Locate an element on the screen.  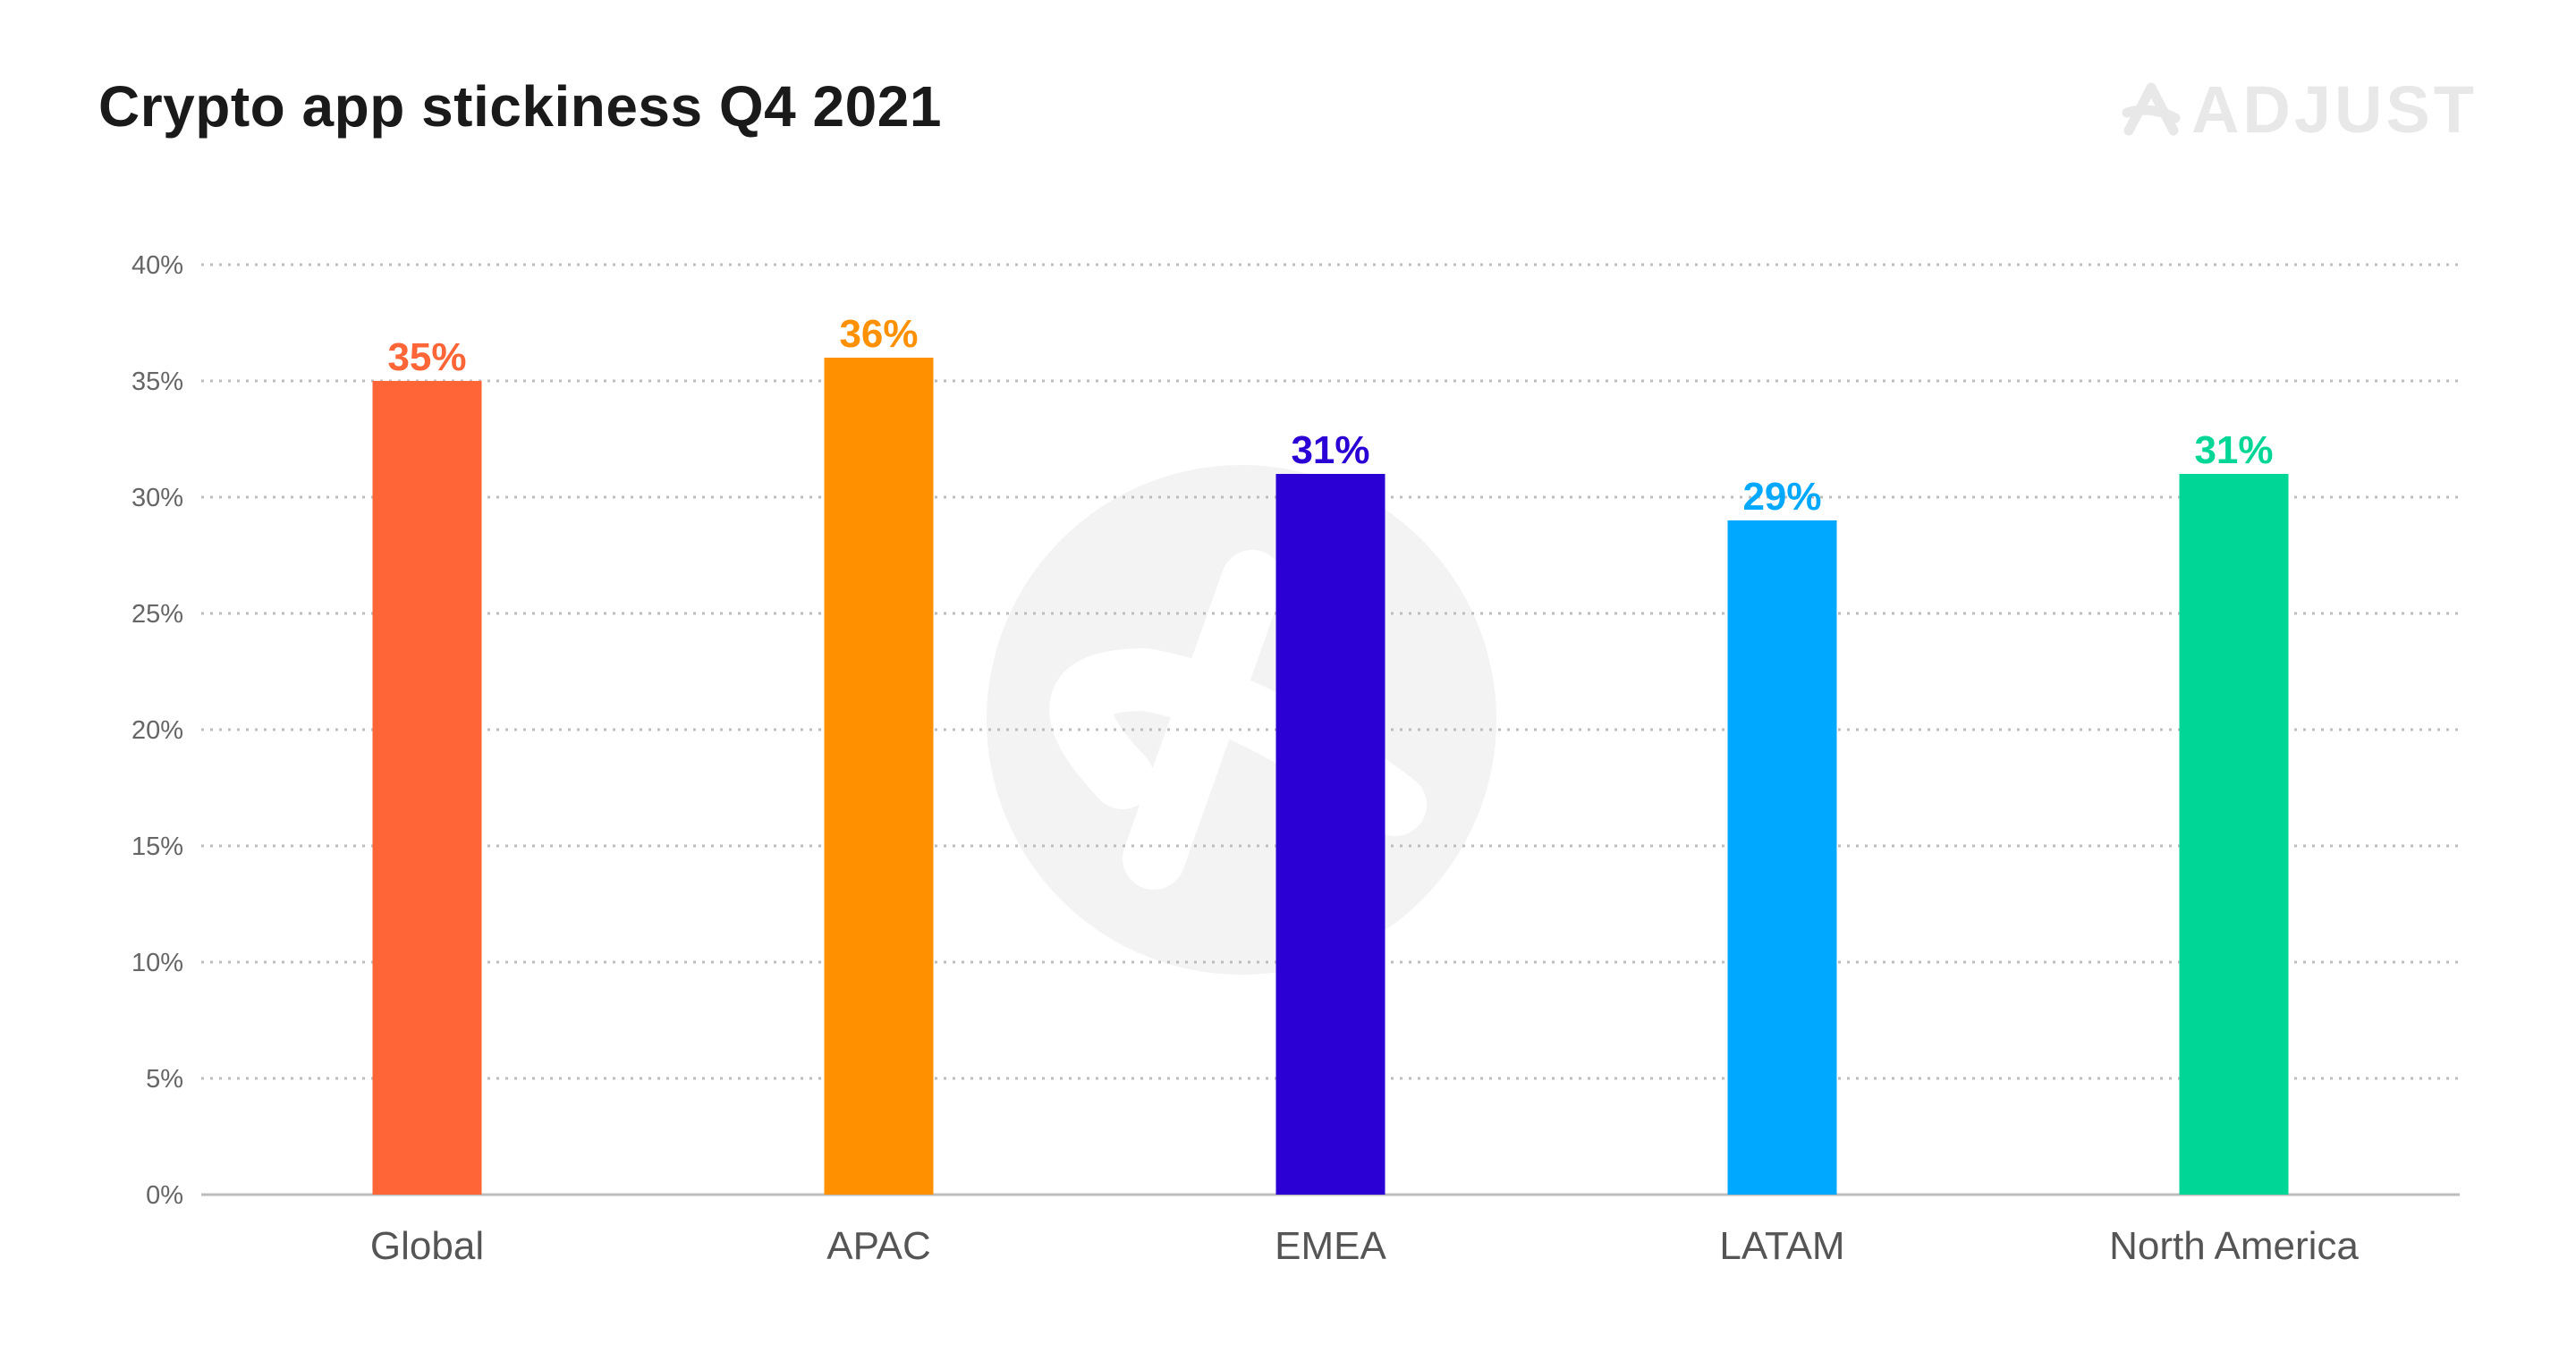
y-tick-label: 25% is located at coordinates (157, 614).